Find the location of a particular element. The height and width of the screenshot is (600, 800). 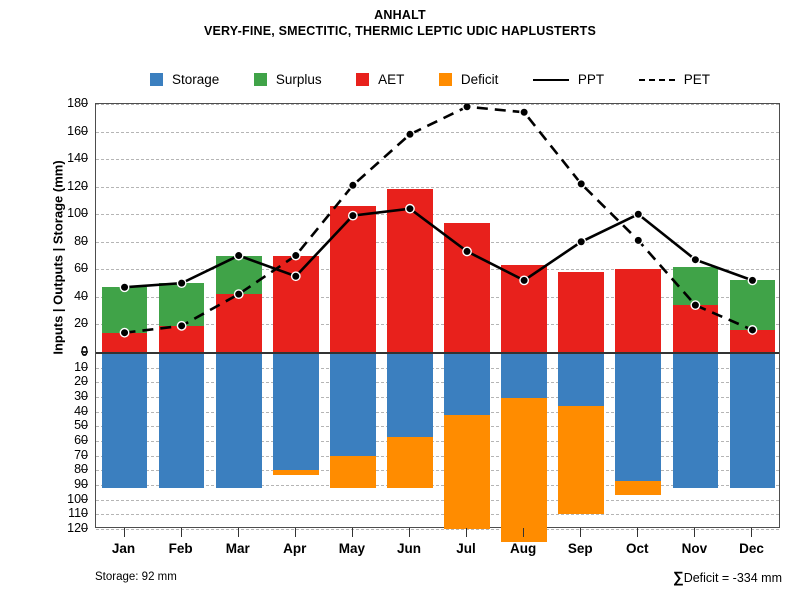

legend-item-pet: PET is located at coordinates (674, 79).